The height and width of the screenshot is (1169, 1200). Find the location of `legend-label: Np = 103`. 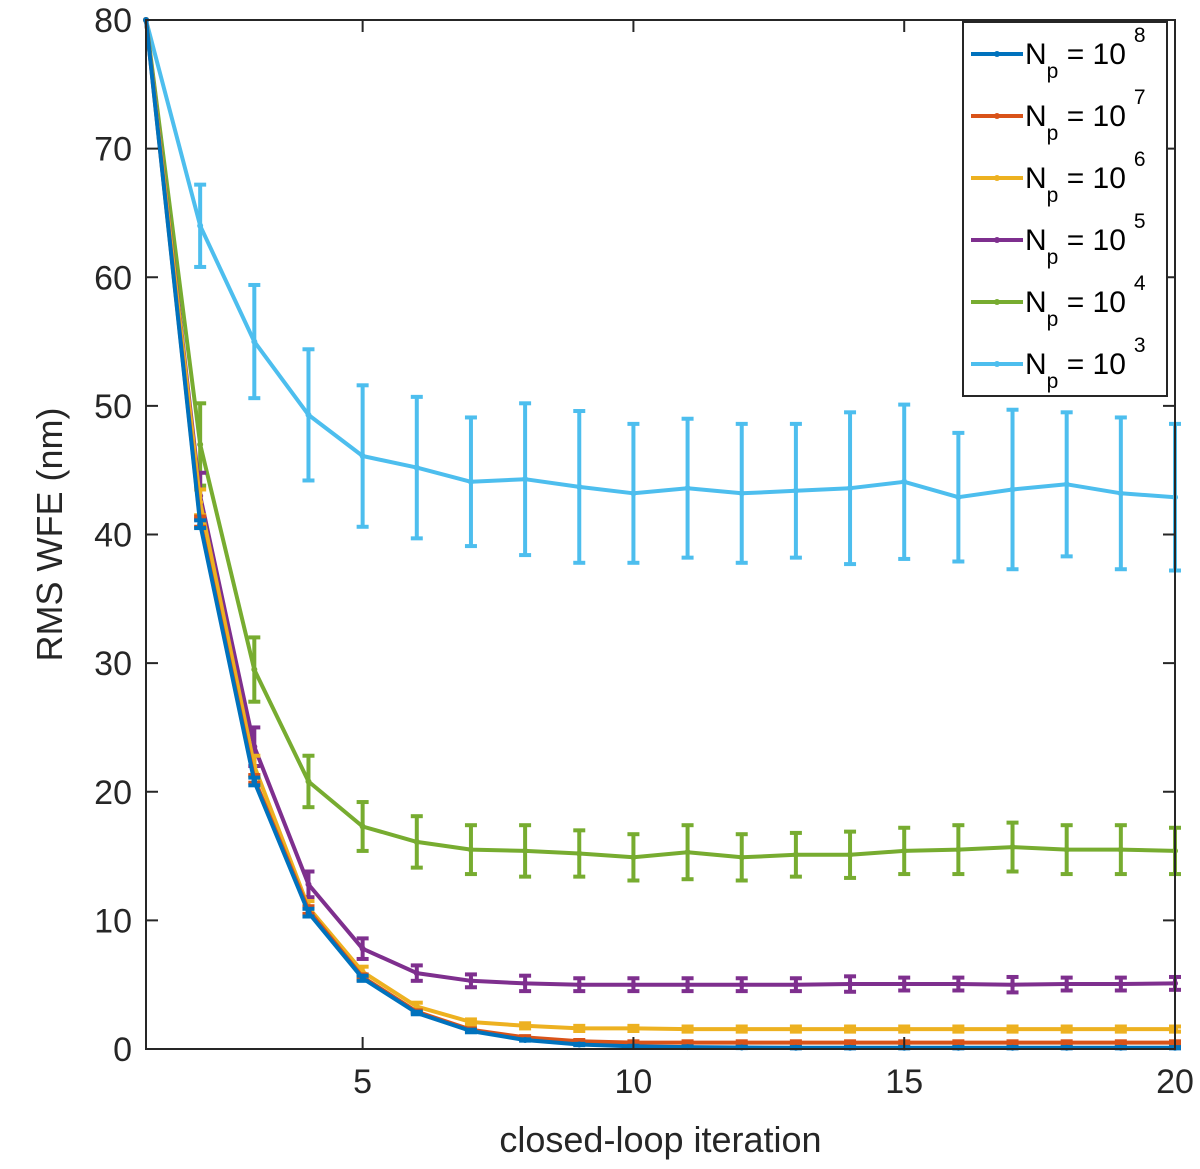

legend-label: Np = 103 is located at coordinates (1085, 363).